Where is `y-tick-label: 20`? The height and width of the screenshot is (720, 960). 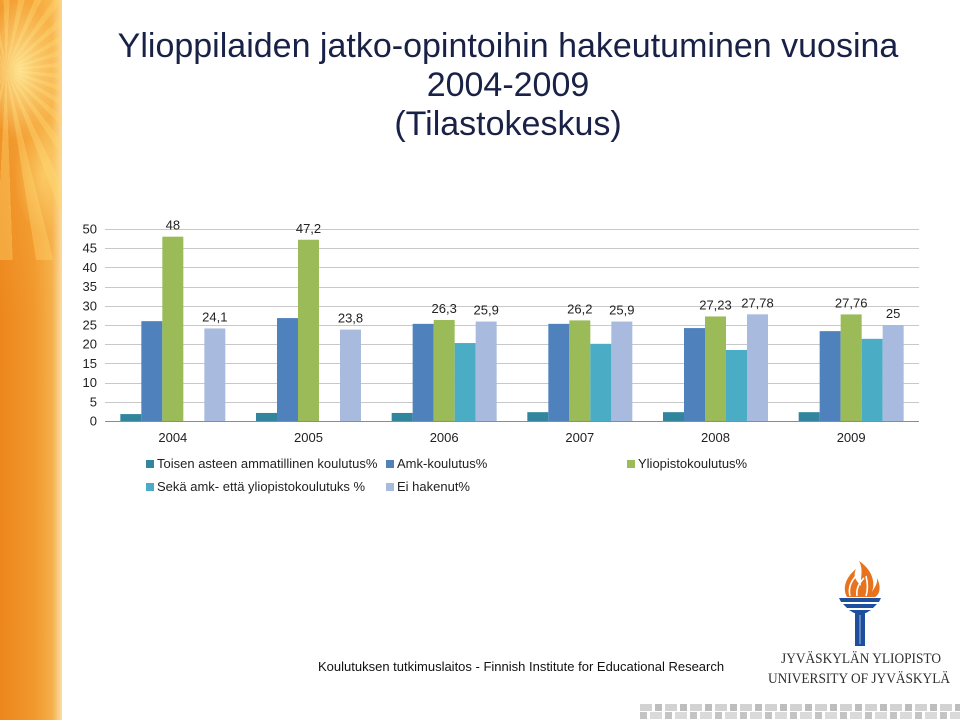
y-tick-label: 20 is located at coordinates (90, 344).